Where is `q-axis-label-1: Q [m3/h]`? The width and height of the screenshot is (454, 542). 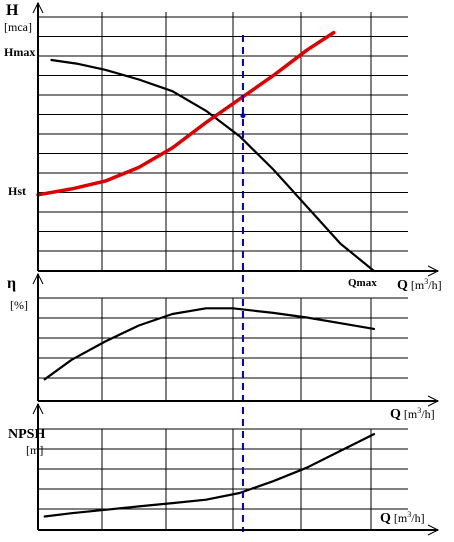
q-axis-label-1: Q [m3/h] is located at coordinates (419, 285).